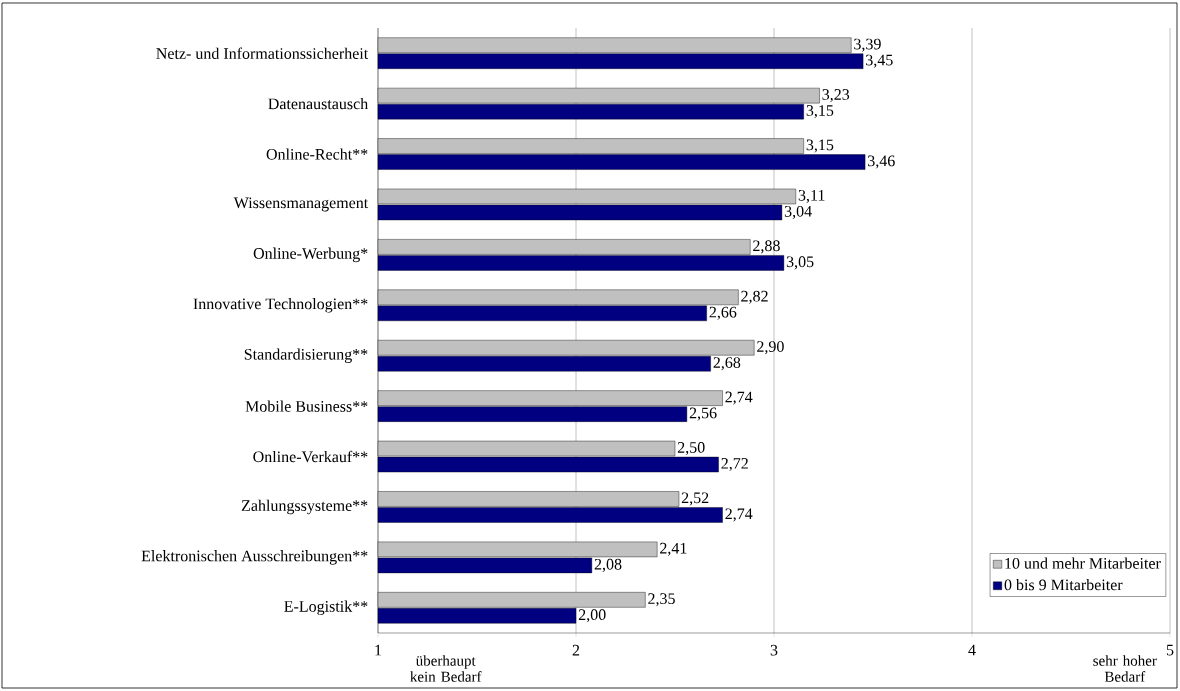 The image size is (1180, 691). I want to click on data-label: 2,72, so click(734, 465).